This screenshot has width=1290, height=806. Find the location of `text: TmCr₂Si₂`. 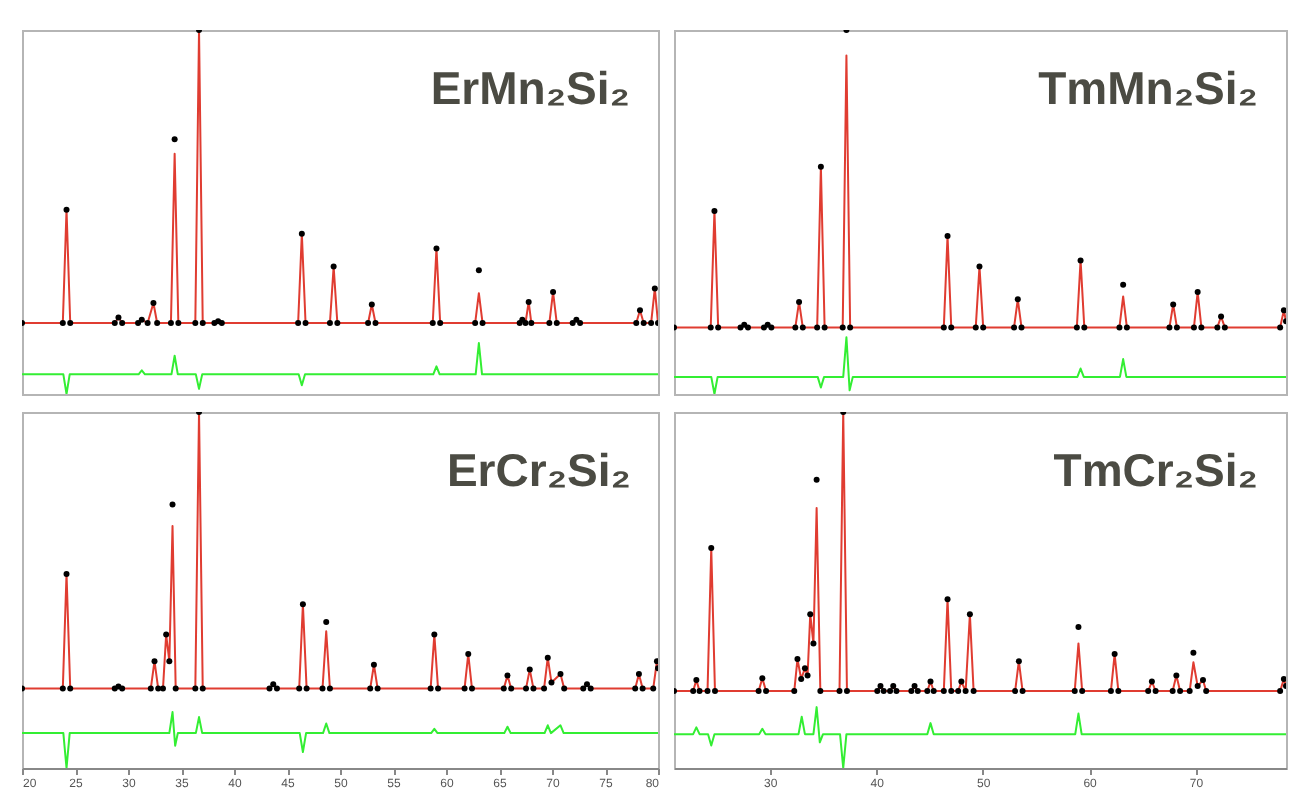

text: TmCr₂Si₂ is located at coordinates (1155, 470).